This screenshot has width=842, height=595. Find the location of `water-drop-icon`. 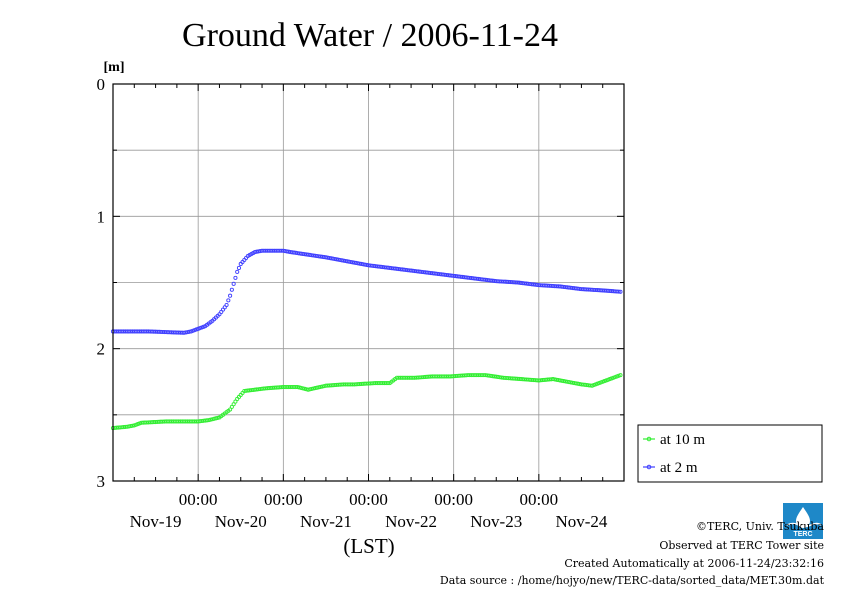

water-drop-icon is located at coordinates (803, 517).